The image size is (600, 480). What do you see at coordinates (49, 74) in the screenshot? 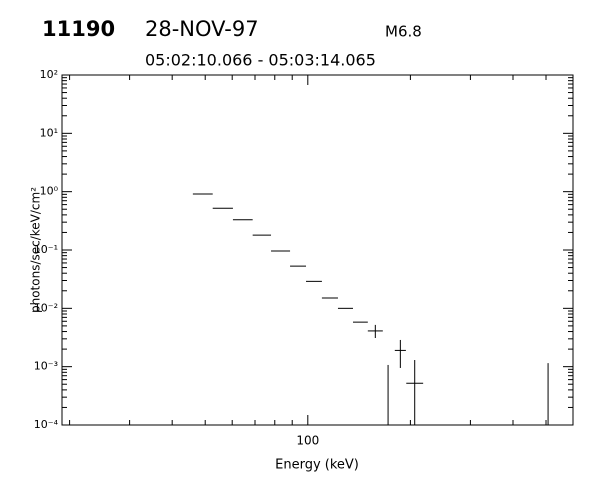
I see `y-tick-label: 10²` at bounding box center [49, 74].